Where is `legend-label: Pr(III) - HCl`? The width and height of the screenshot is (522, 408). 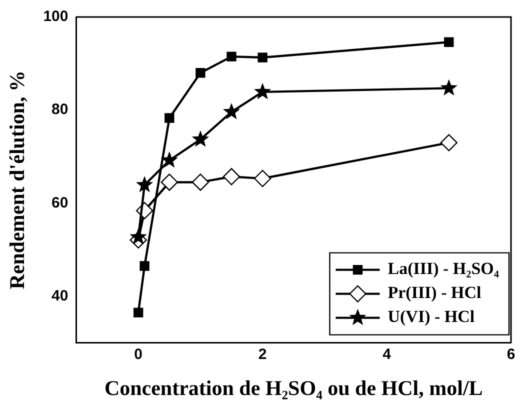
legend-label: Pr(III) - HCl is located at coordinates (435, 292).